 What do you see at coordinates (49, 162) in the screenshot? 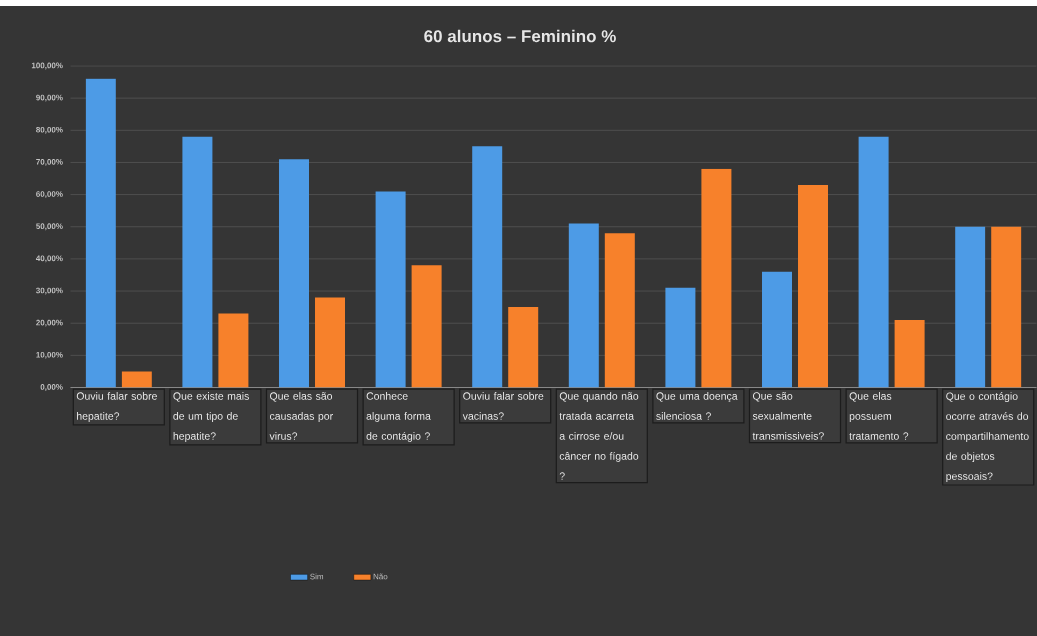
I see `y-tick-label: 70,00%` at bounding box center [49, 162].